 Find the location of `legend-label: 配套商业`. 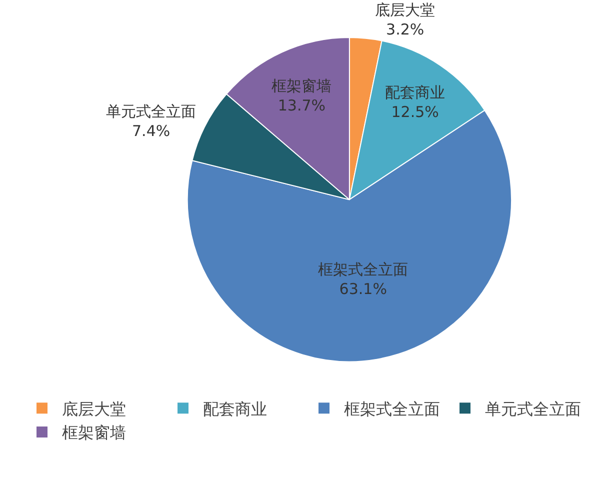

legend-label: 配套商业 is located at coordinates (235, 408).